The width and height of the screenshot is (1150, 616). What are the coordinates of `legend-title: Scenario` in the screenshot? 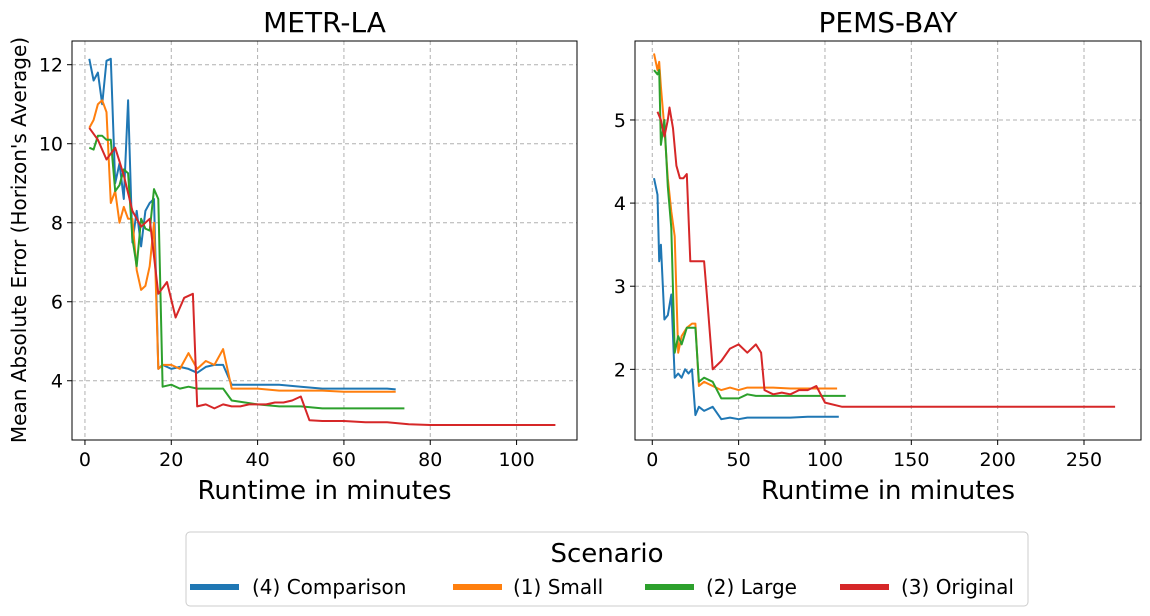 It's located at (606, 554).